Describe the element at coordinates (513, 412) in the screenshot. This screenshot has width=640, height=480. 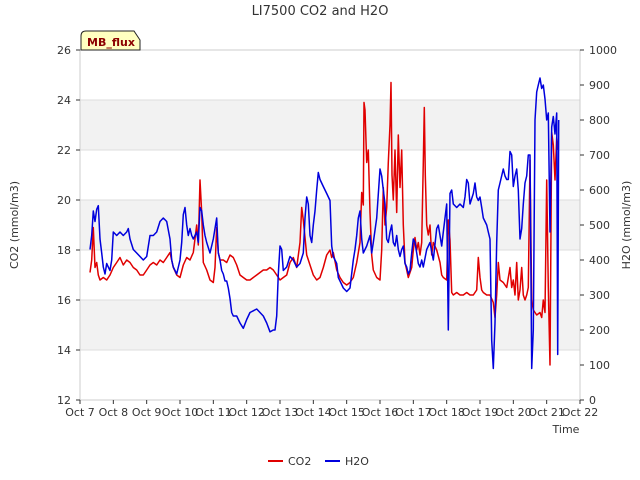
I see `x-tick-label: Oct 20` at that location.